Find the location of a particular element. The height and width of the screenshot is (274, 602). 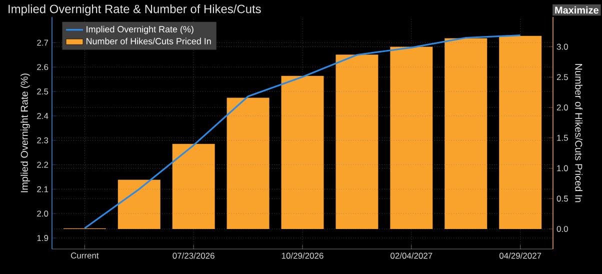

y2-tick-label: 2.0 is located at coordinates (562, 107).